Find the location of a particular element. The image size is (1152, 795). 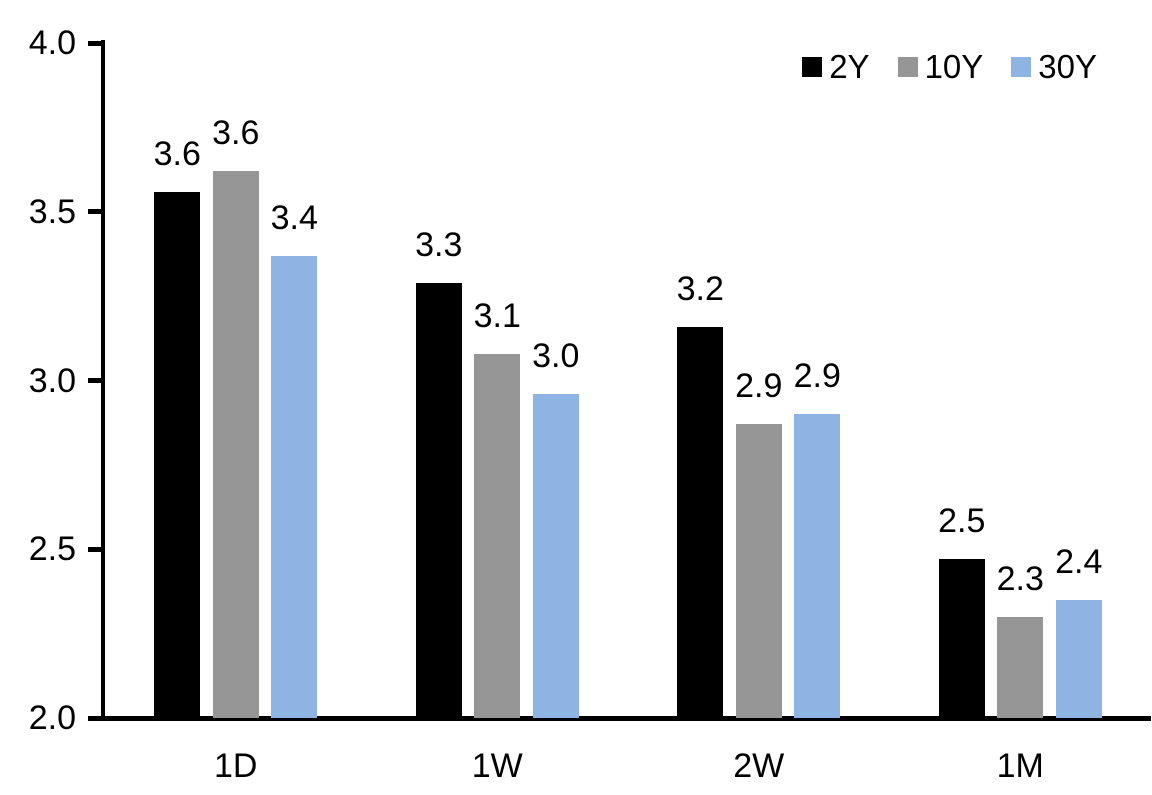

x-category-label-2w: 2W is located at coordinates (759, 766).